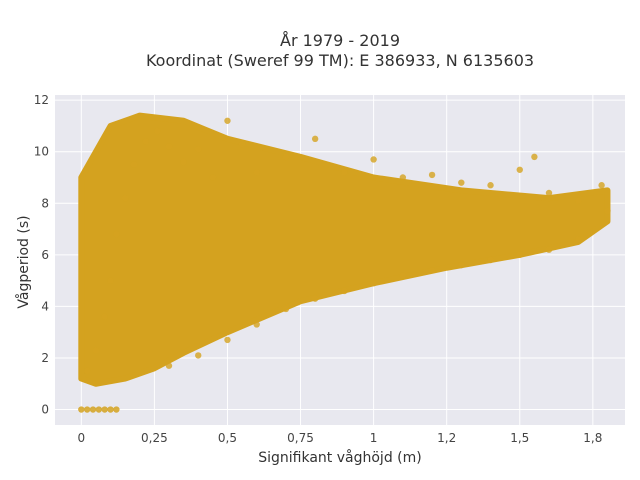 The width and height of the screenshot is (640, 480). I want to click on y-tick-label: 8, so click(45, 203).